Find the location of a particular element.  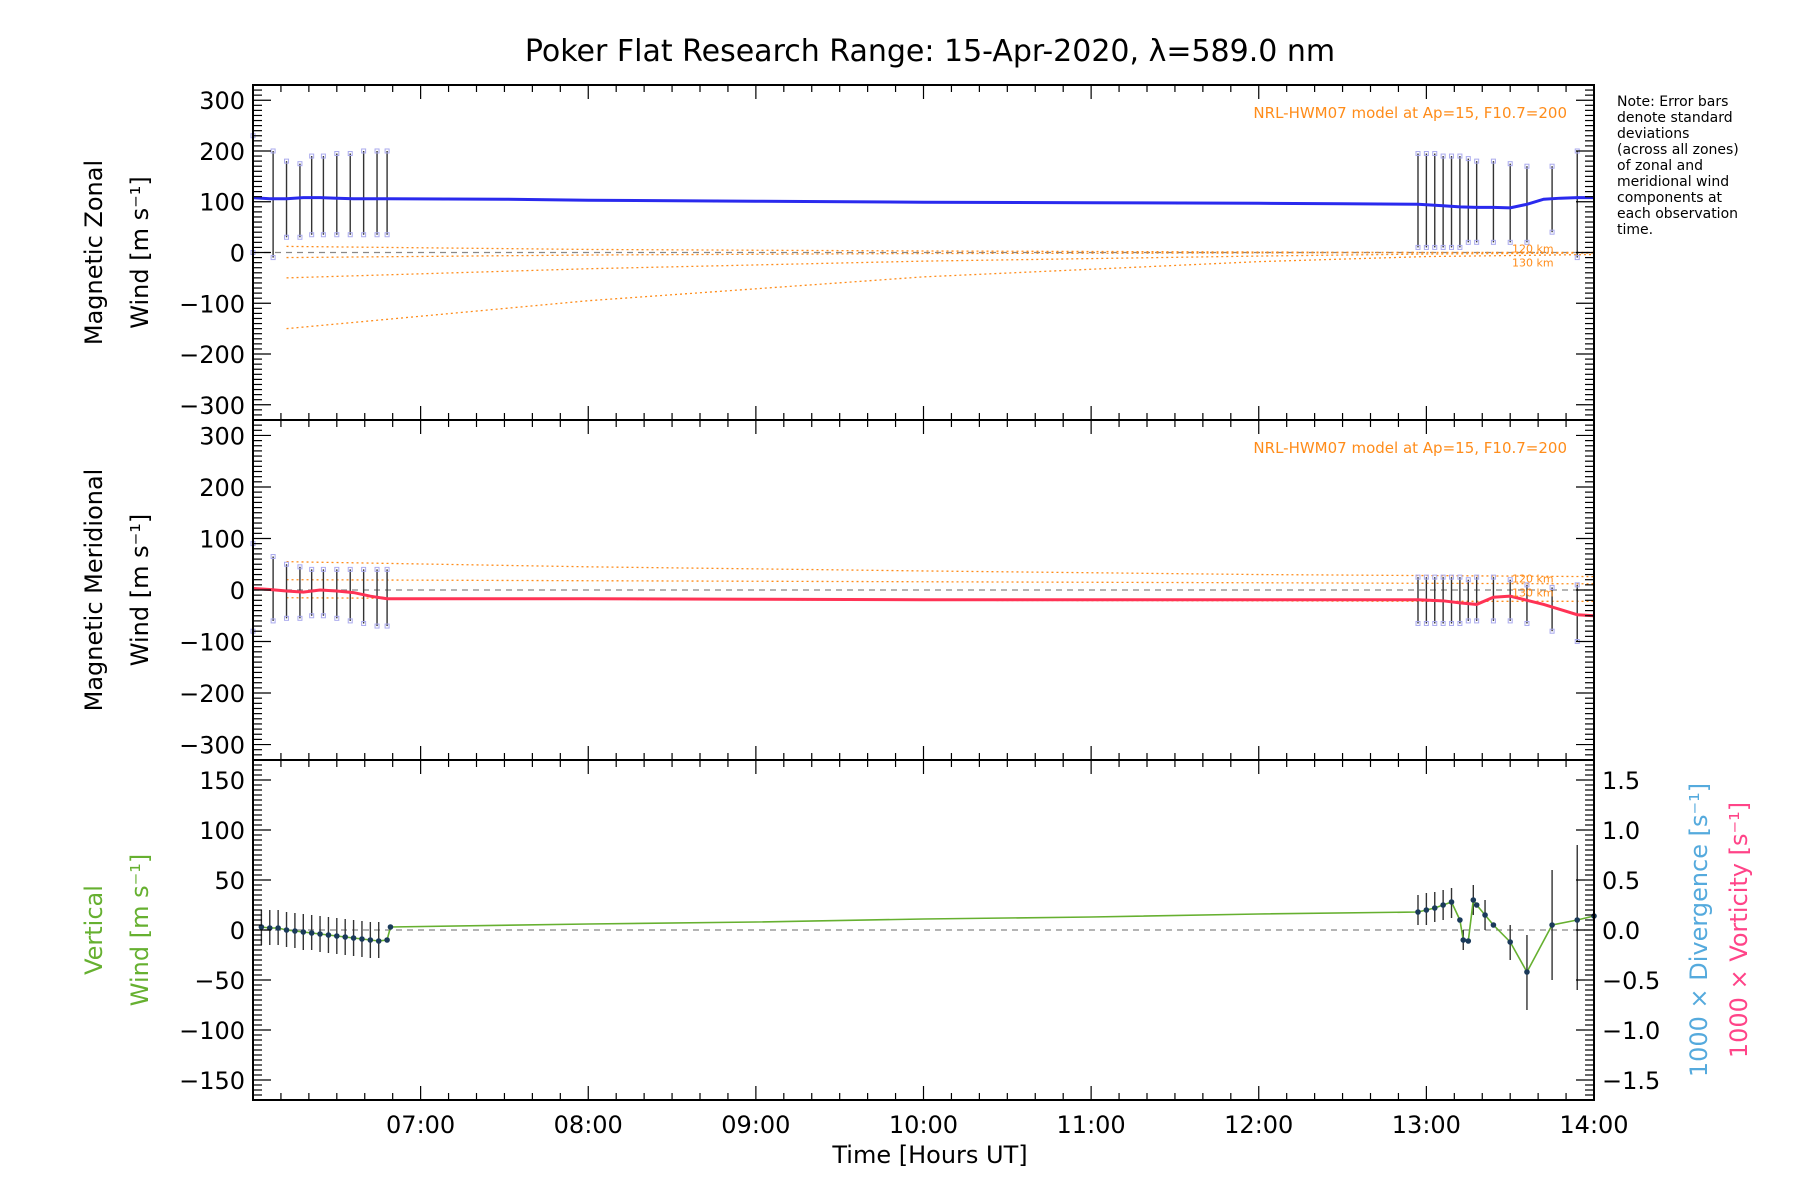

x-tick-label: 13:00 is located at coordinates (1426, 1125).